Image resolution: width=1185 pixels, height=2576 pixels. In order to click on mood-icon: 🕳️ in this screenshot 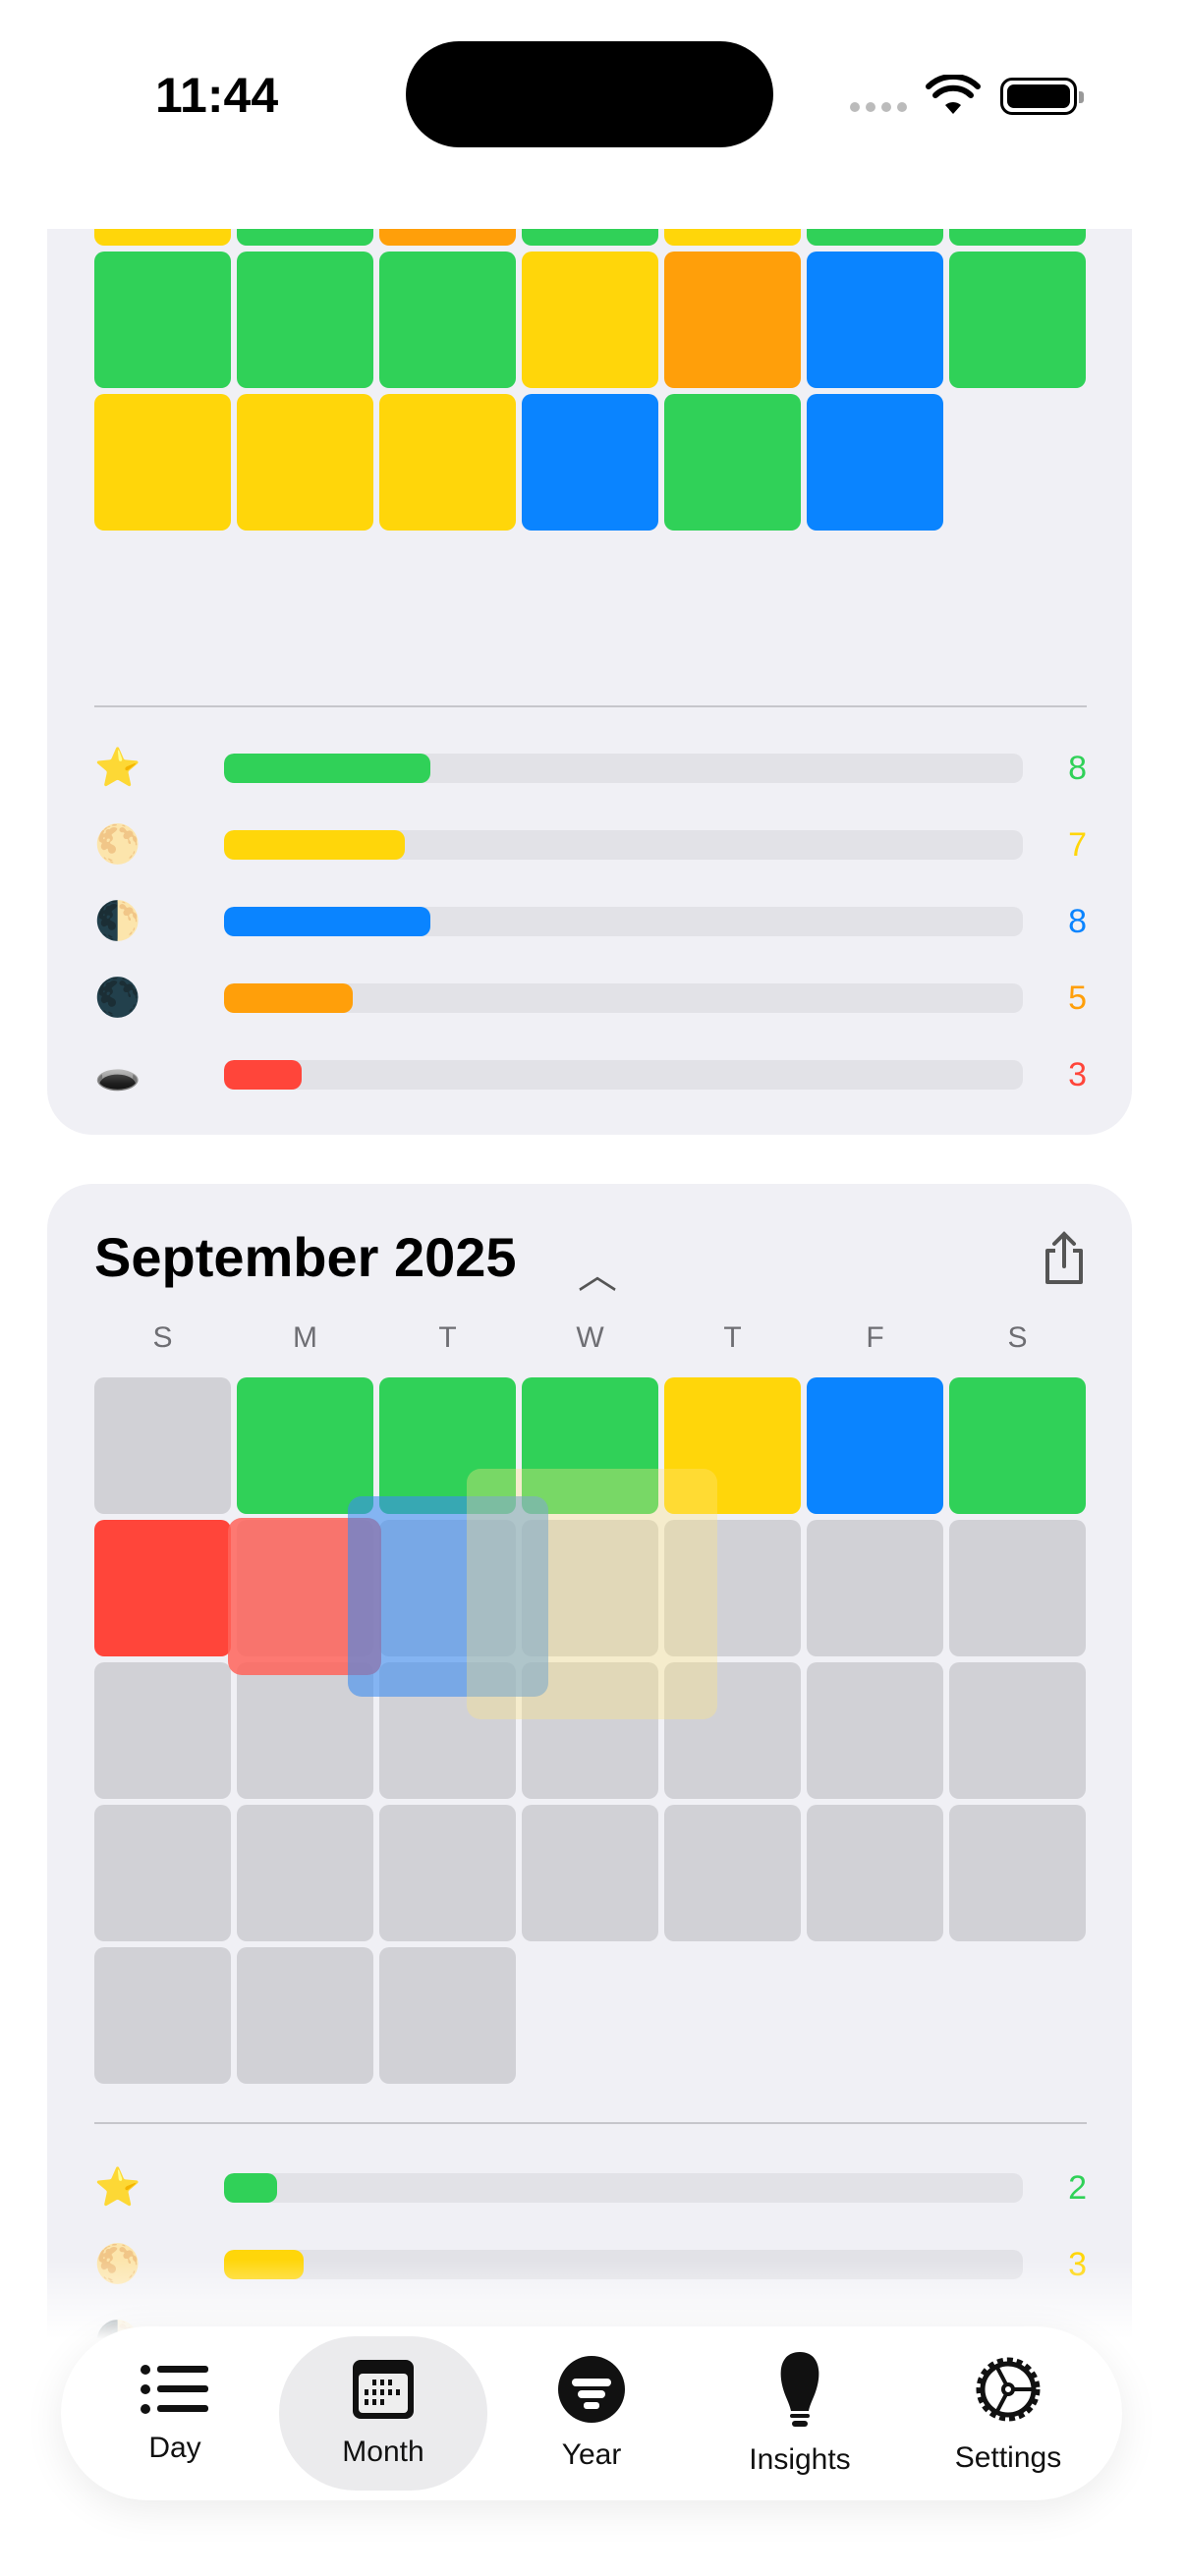, I will do `click(118, 1074)`.